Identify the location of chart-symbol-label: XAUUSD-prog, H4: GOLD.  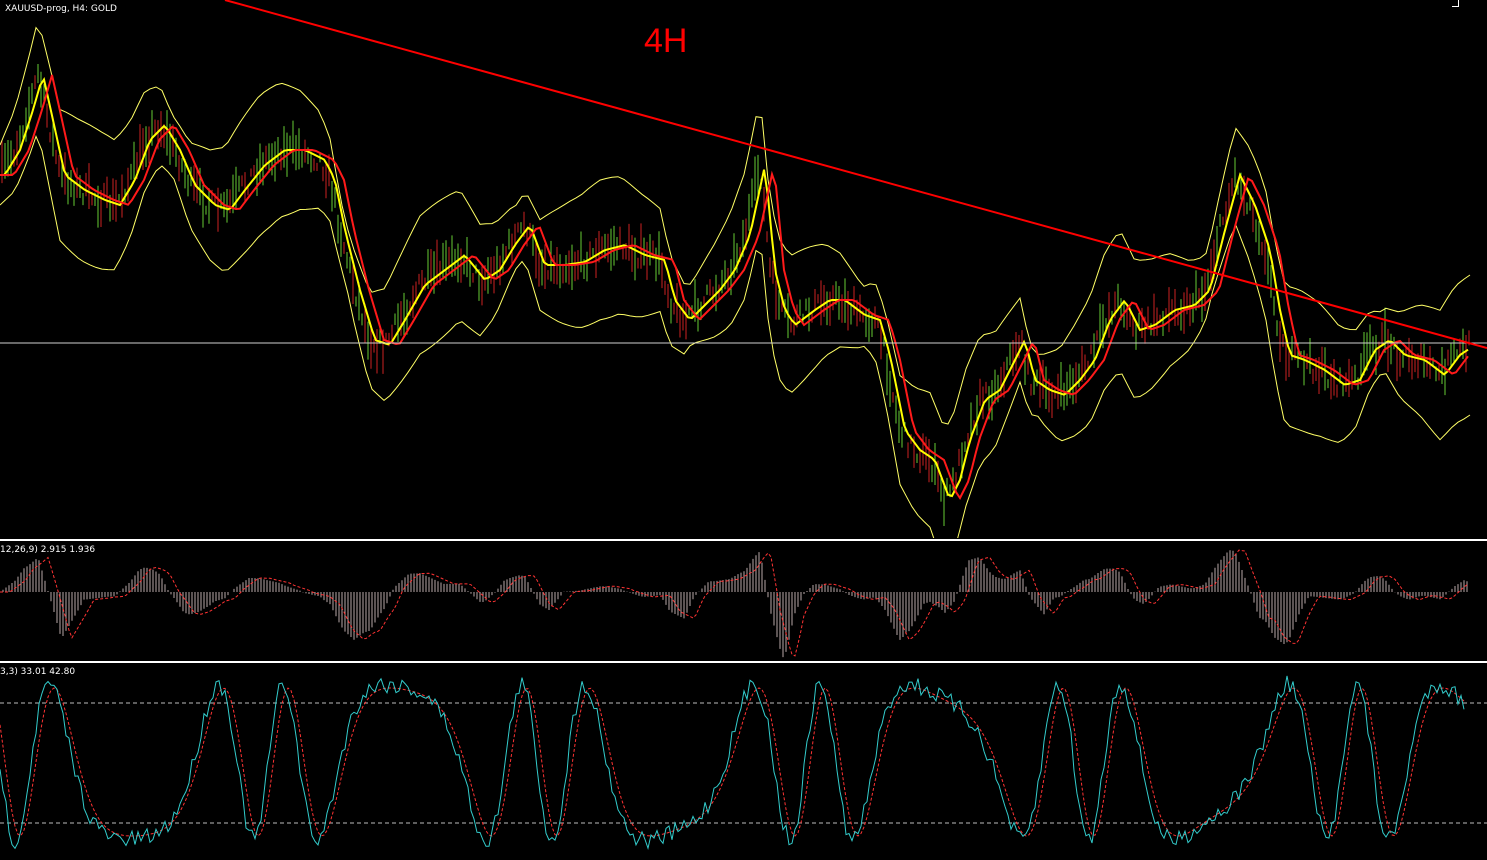
(61, 9).